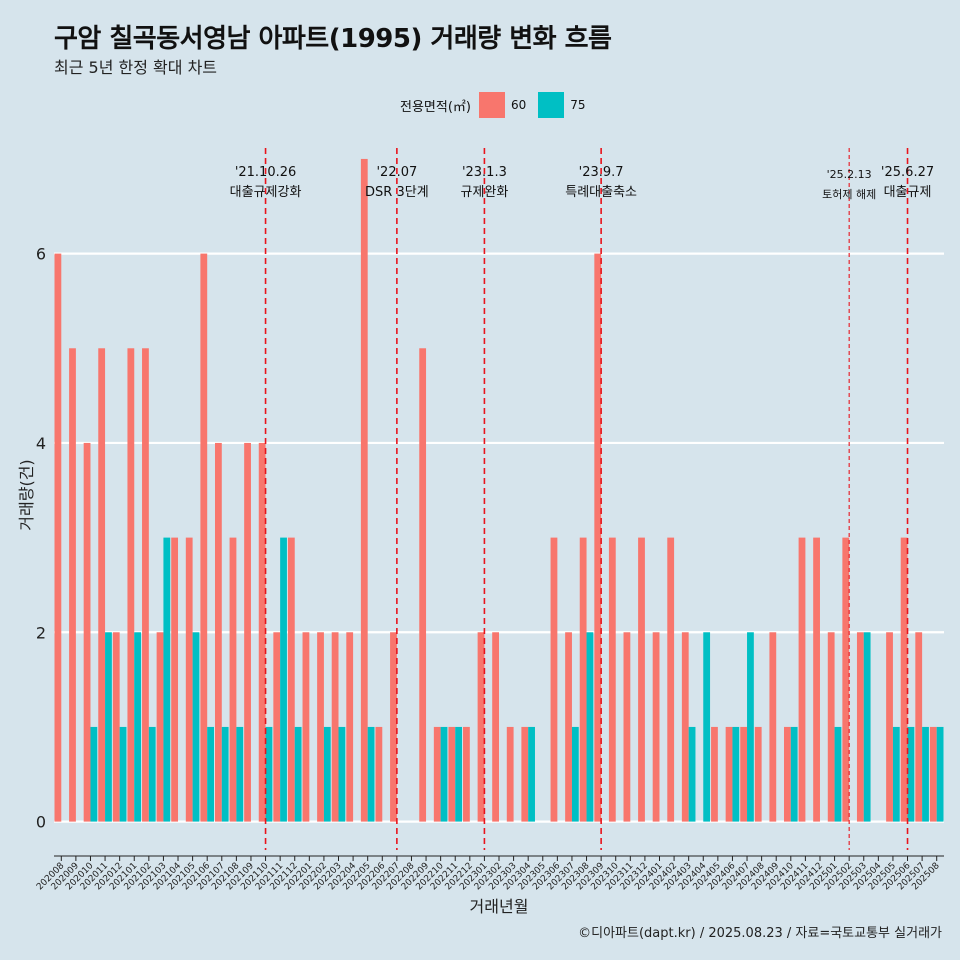 Image resolution: width=960 pixels, height=960 pixels. Describe the element at coordinates (849, 174) in the screenshot. I see `event-date-4: '25.2.13` at that location.